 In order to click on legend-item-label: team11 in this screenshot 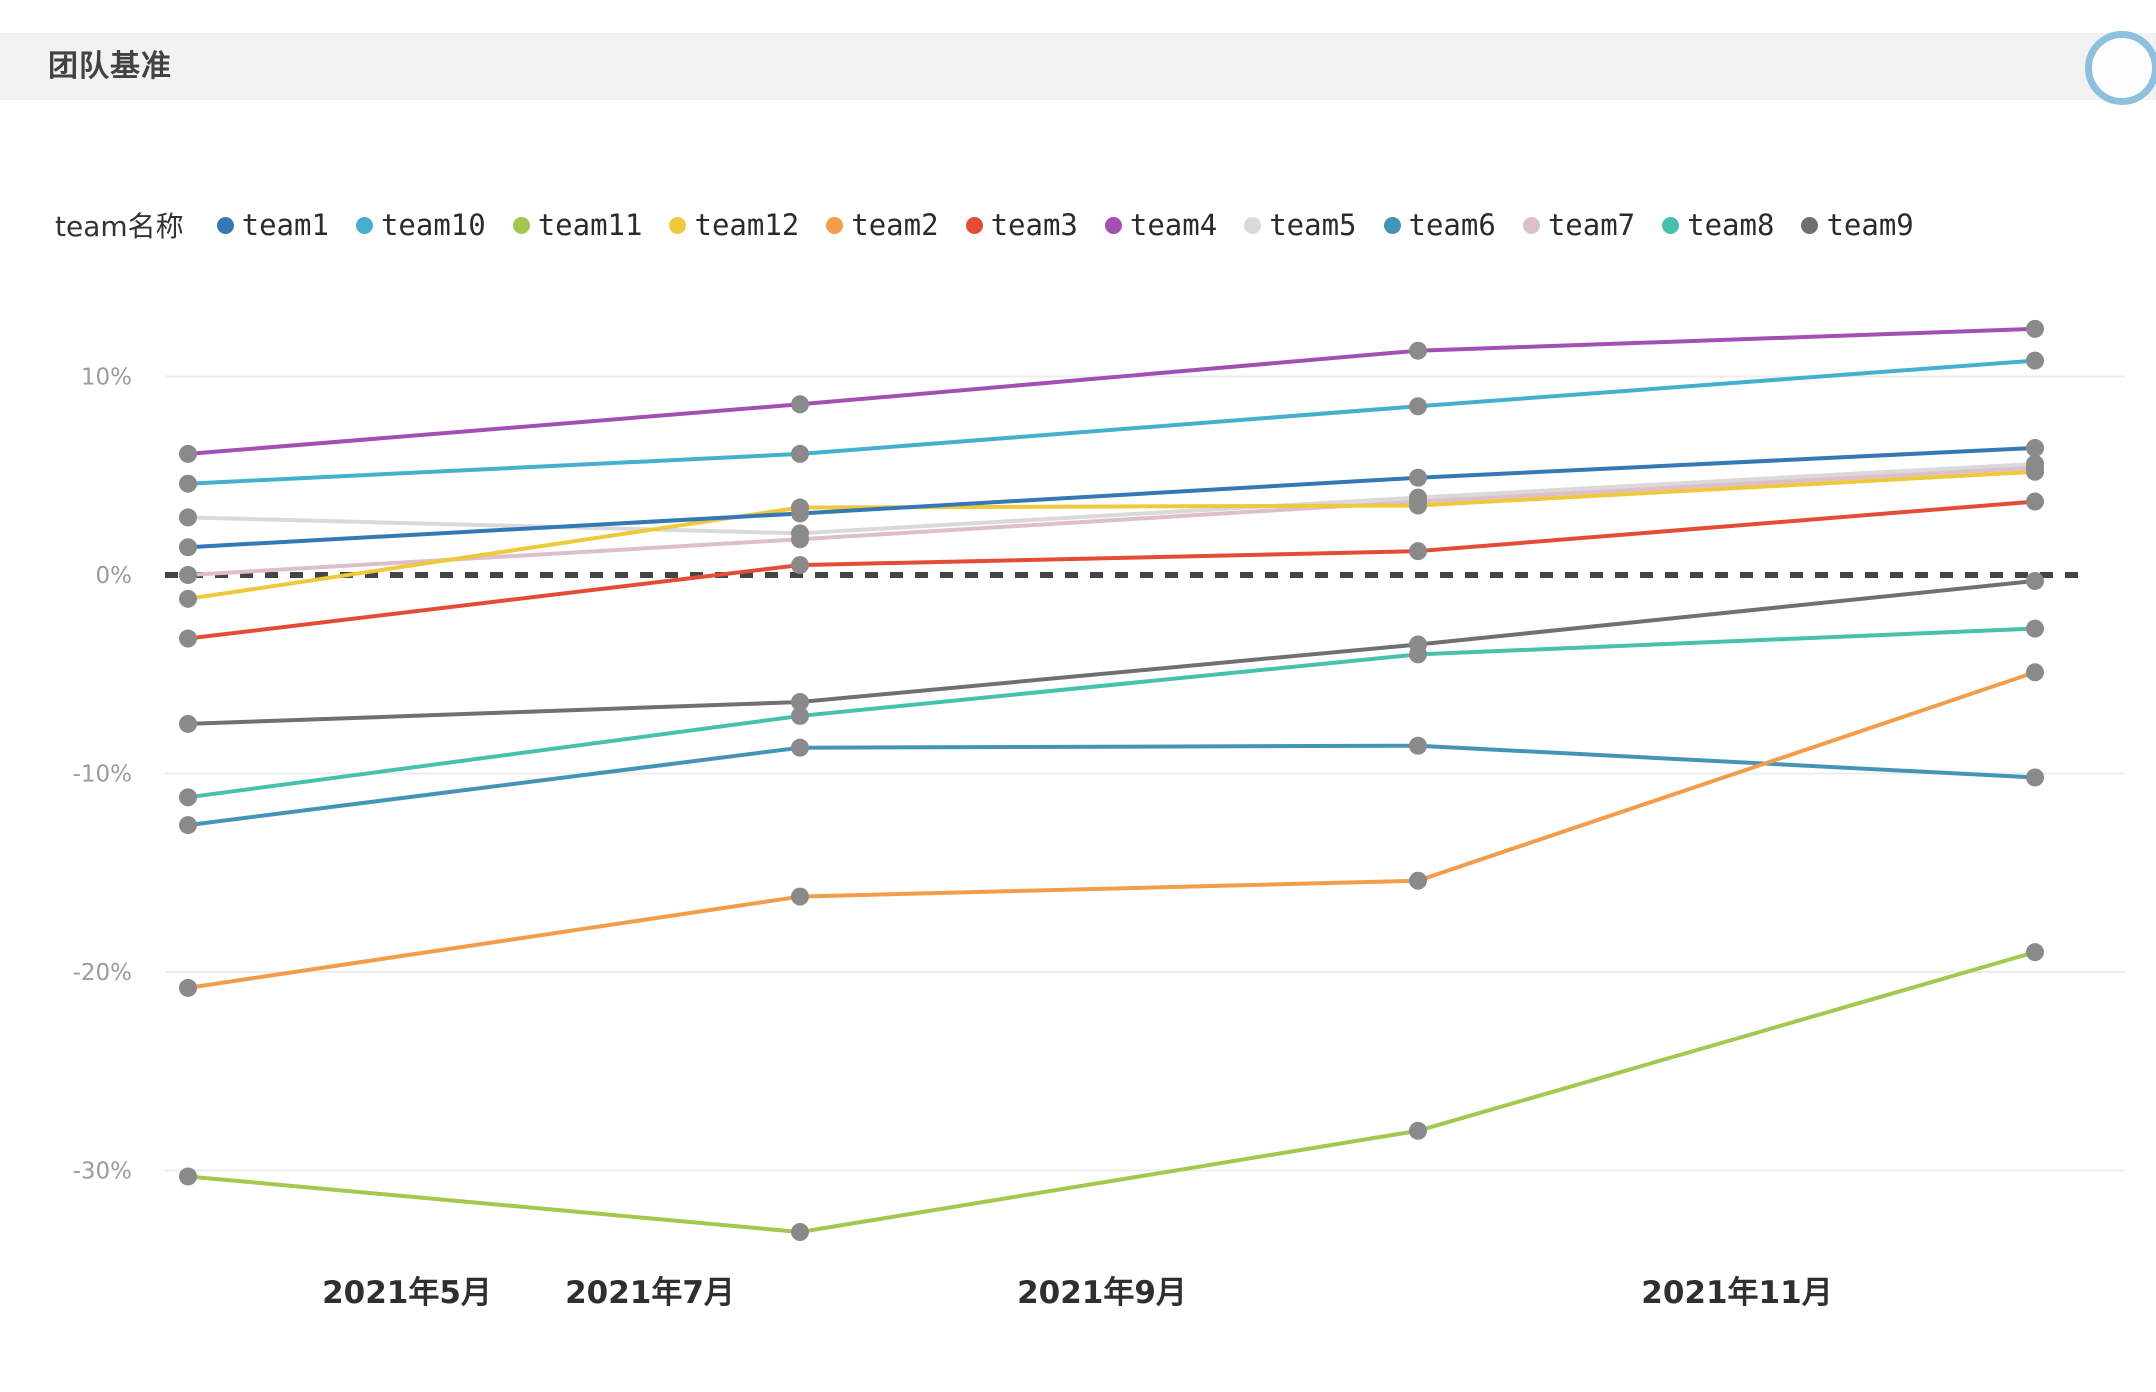, I will do `click(590, 225)`.